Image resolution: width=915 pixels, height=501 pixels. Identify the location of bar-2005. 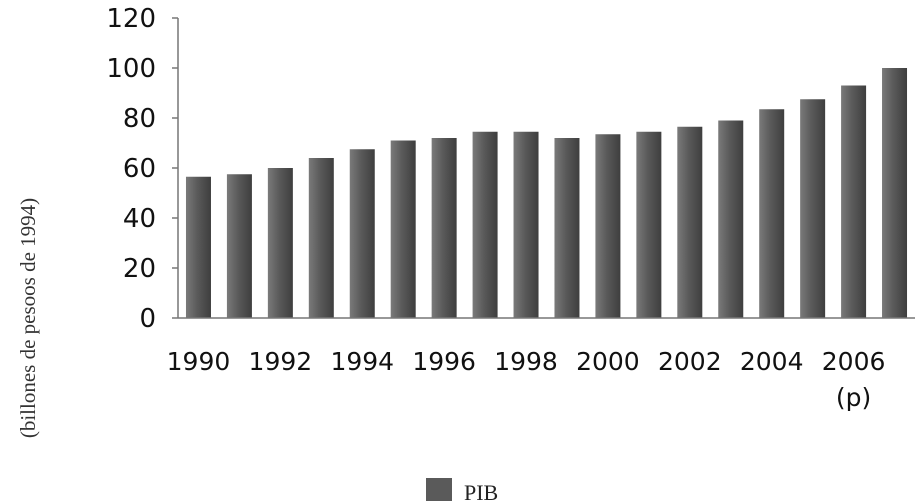
(813, 208).